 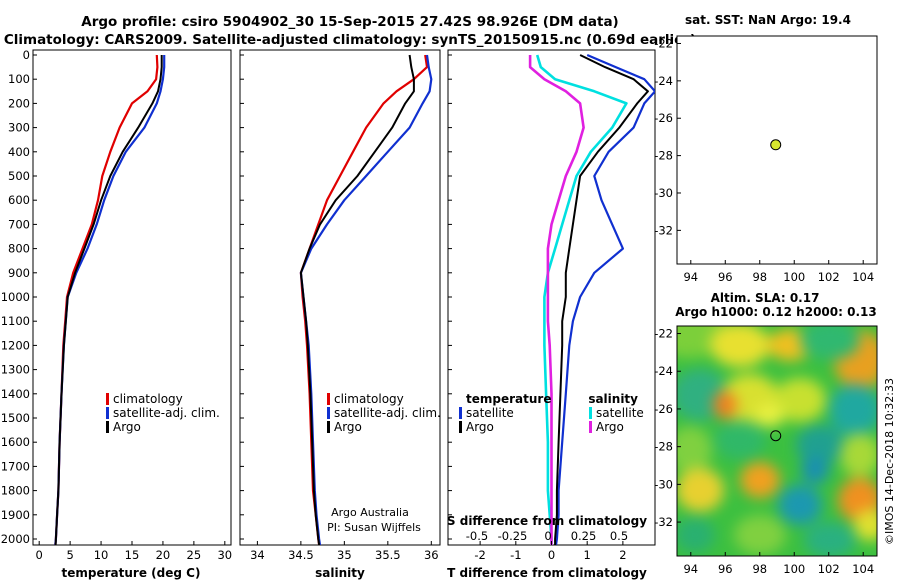 What do you see at coordinates (663, 156) in the screenshot?
I see `map-y-tick-label: -28` at bounding box center [663, 156].